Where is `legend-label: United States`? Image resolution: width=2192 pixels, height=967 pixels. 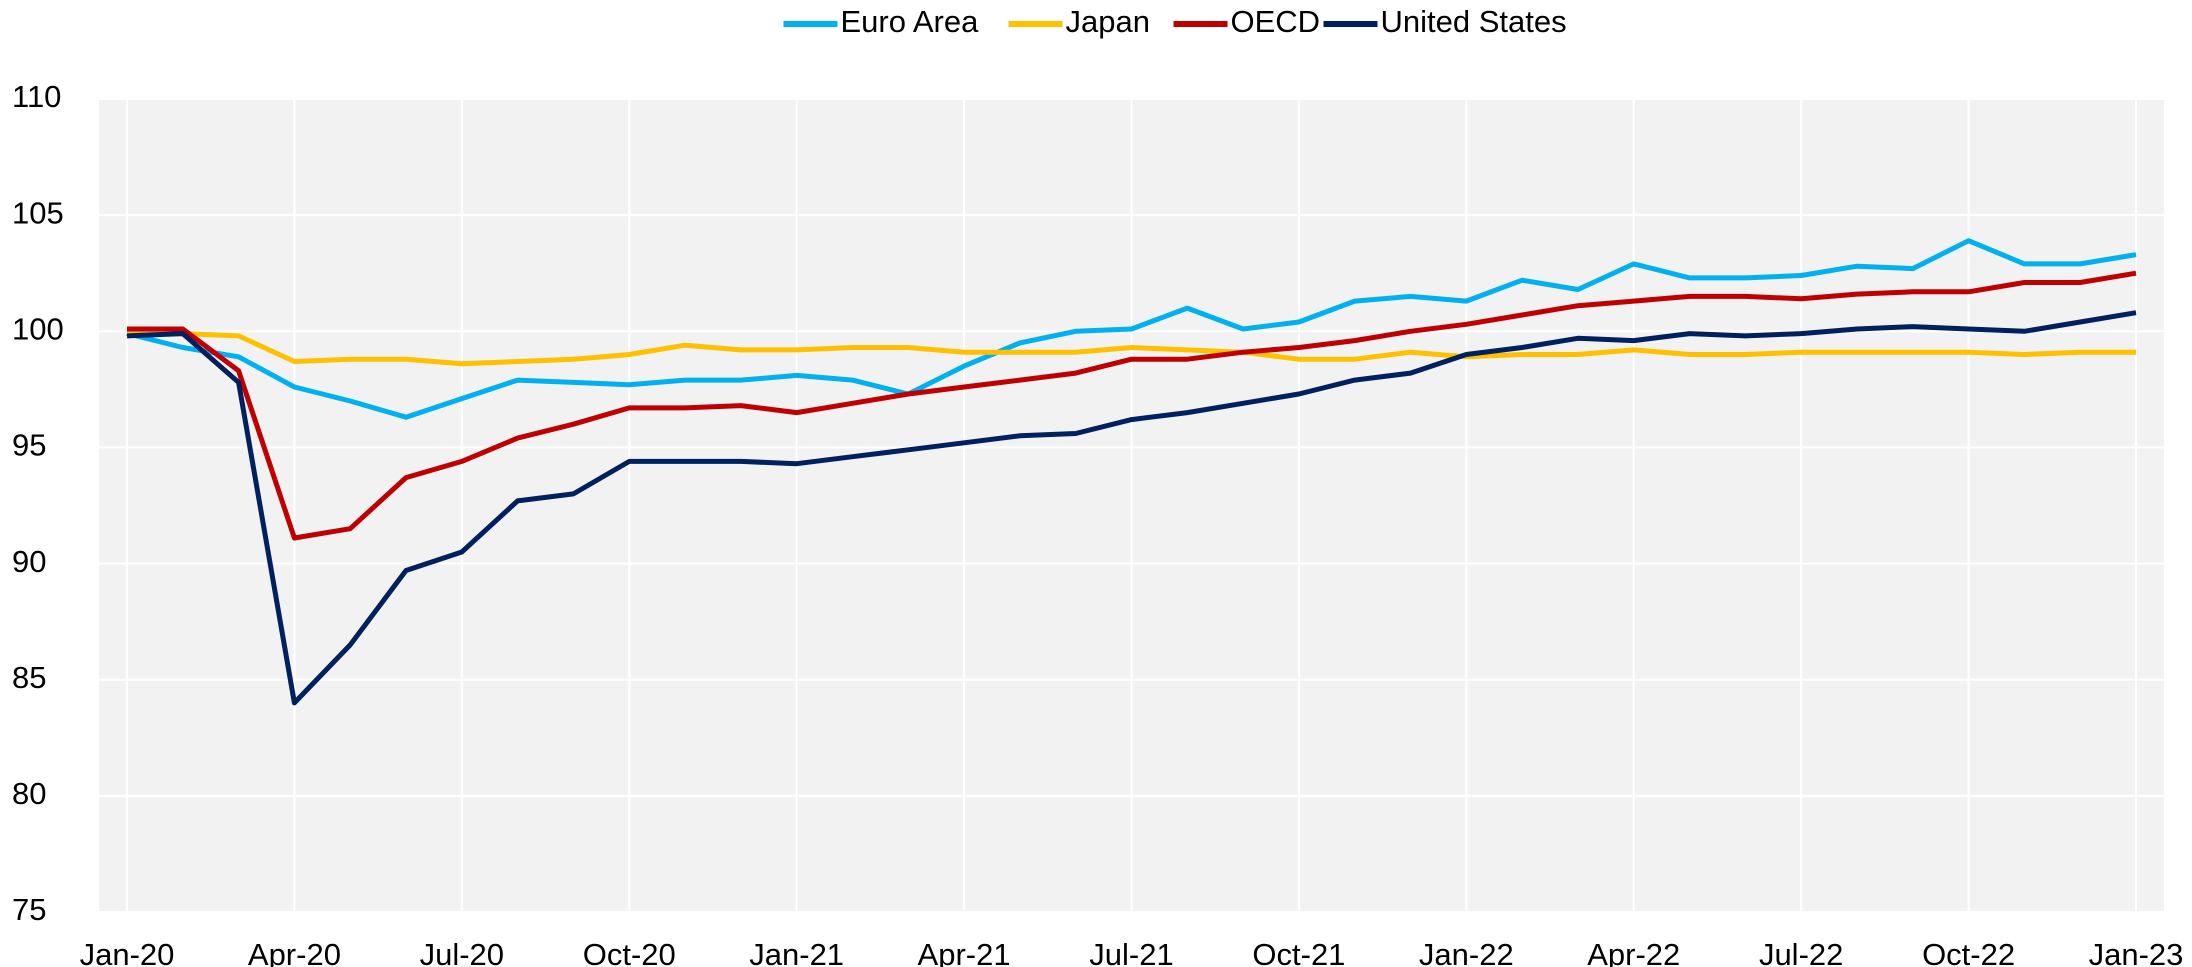
legend-label: United States is located at coordinates (1474, 21).